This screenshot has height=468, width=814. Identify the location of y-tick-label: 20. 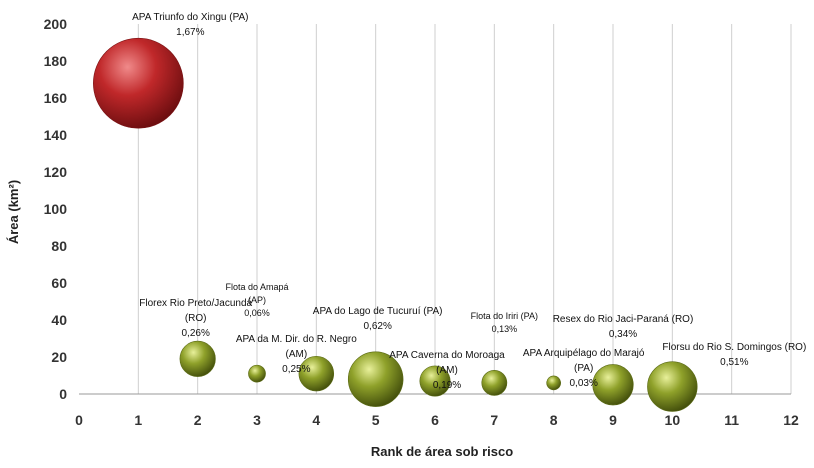
(59, 357).